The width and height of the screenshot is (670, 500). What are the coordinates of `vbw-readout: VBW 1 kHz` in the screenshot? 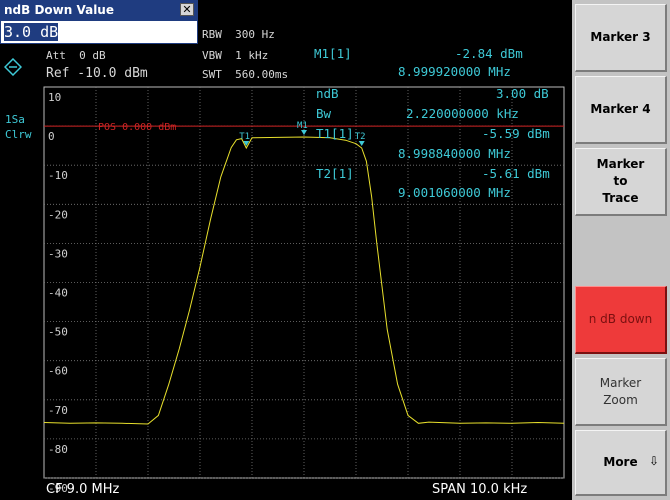 It's located at (235, 55).